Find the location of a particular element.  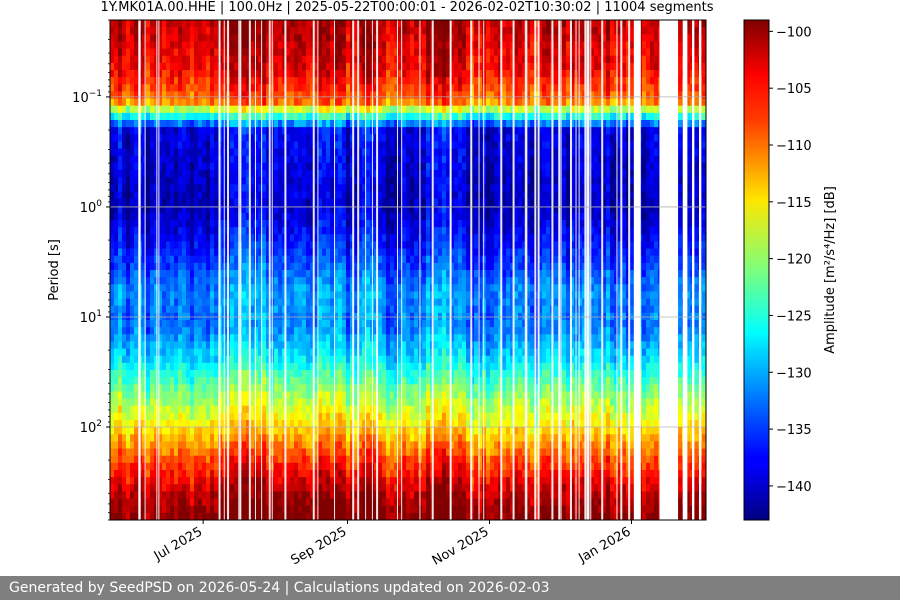

heatmap-column is located at coordinates (328, 270).